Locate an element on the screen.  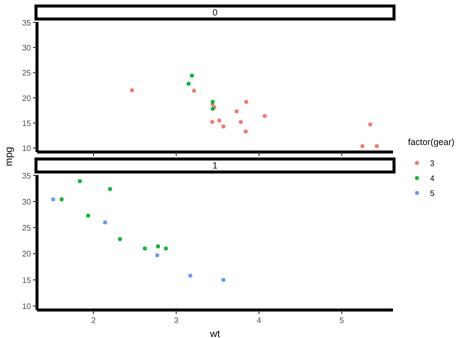
y-axis-title: mpg is located at coordinates (9, 156).